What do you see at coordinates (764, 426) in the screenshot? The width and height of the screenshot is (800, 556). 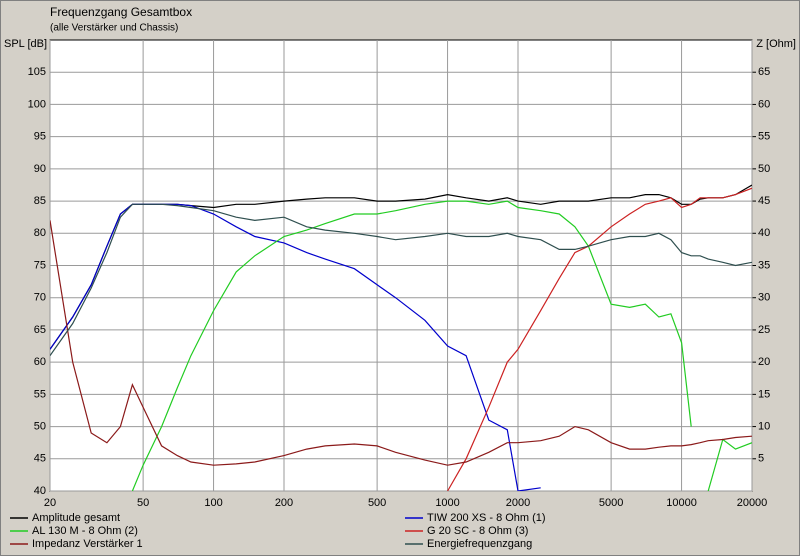 I see `y2-tick-label: 10` at bounding box center [764, 426].